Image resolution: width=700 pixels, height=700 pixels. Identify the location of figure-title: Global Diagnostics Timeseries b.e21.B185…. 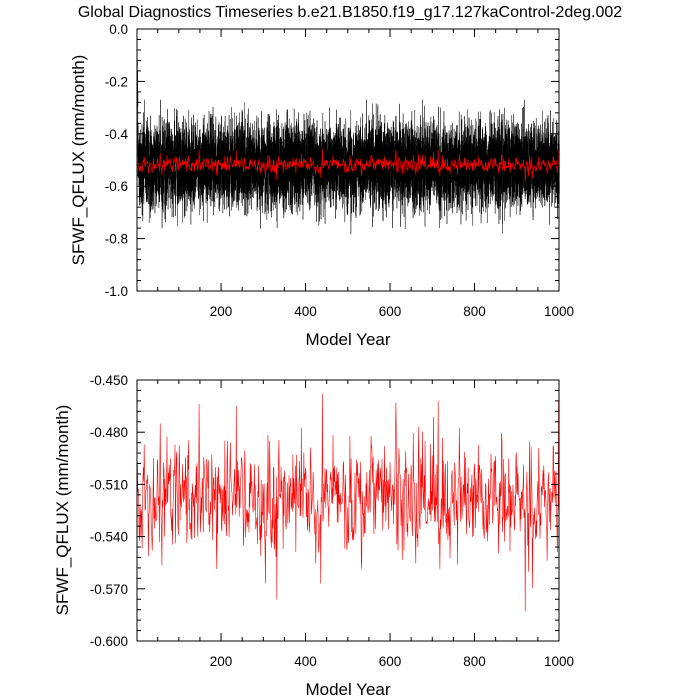
(350, 12).